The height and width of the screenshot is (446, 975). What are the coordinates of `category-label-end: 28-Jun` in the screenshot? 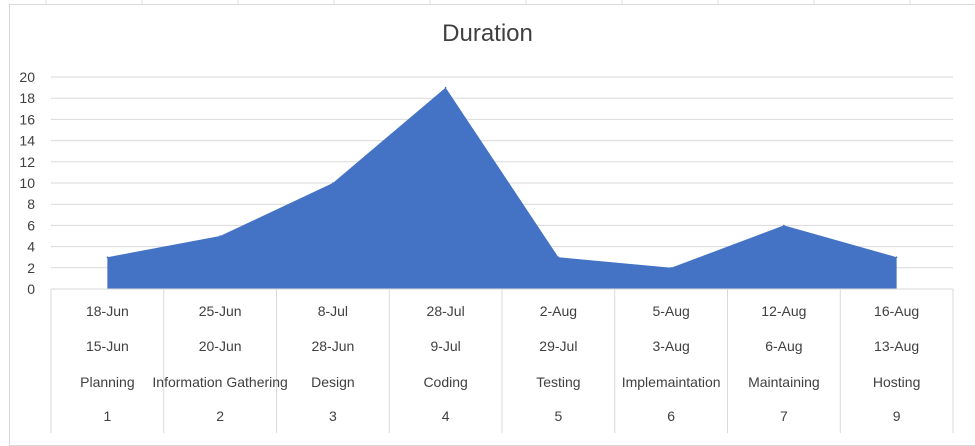 It's located at (332, 346).